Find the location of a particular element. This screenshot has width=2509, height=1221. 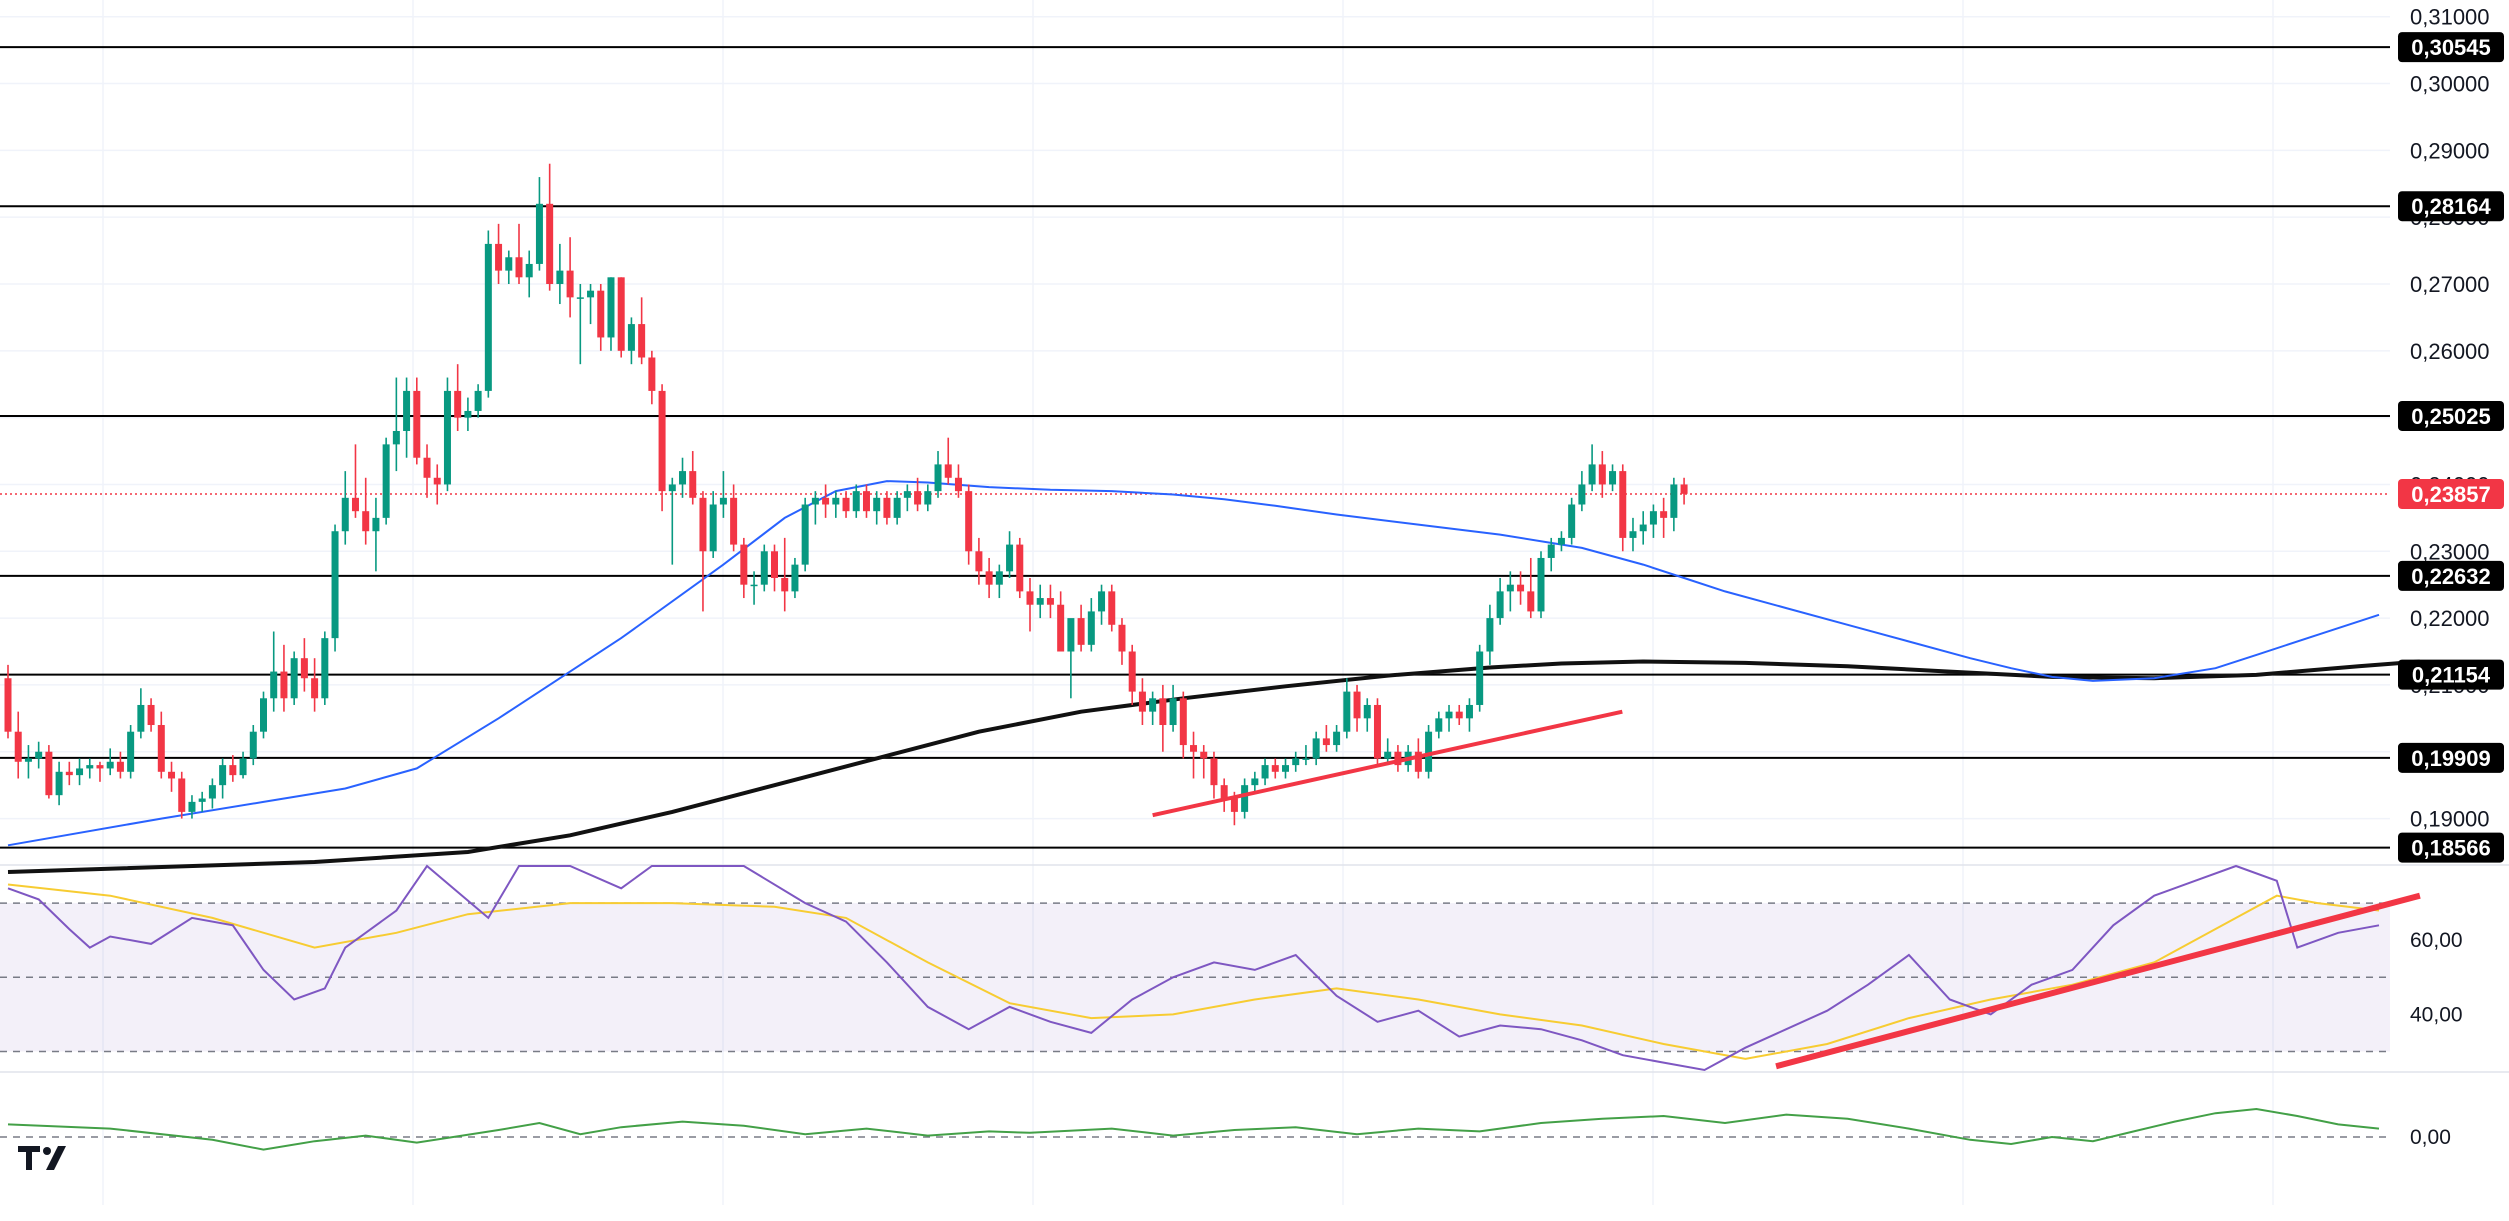

tradingview-logo-icon is located at coordinates (42, 1158).